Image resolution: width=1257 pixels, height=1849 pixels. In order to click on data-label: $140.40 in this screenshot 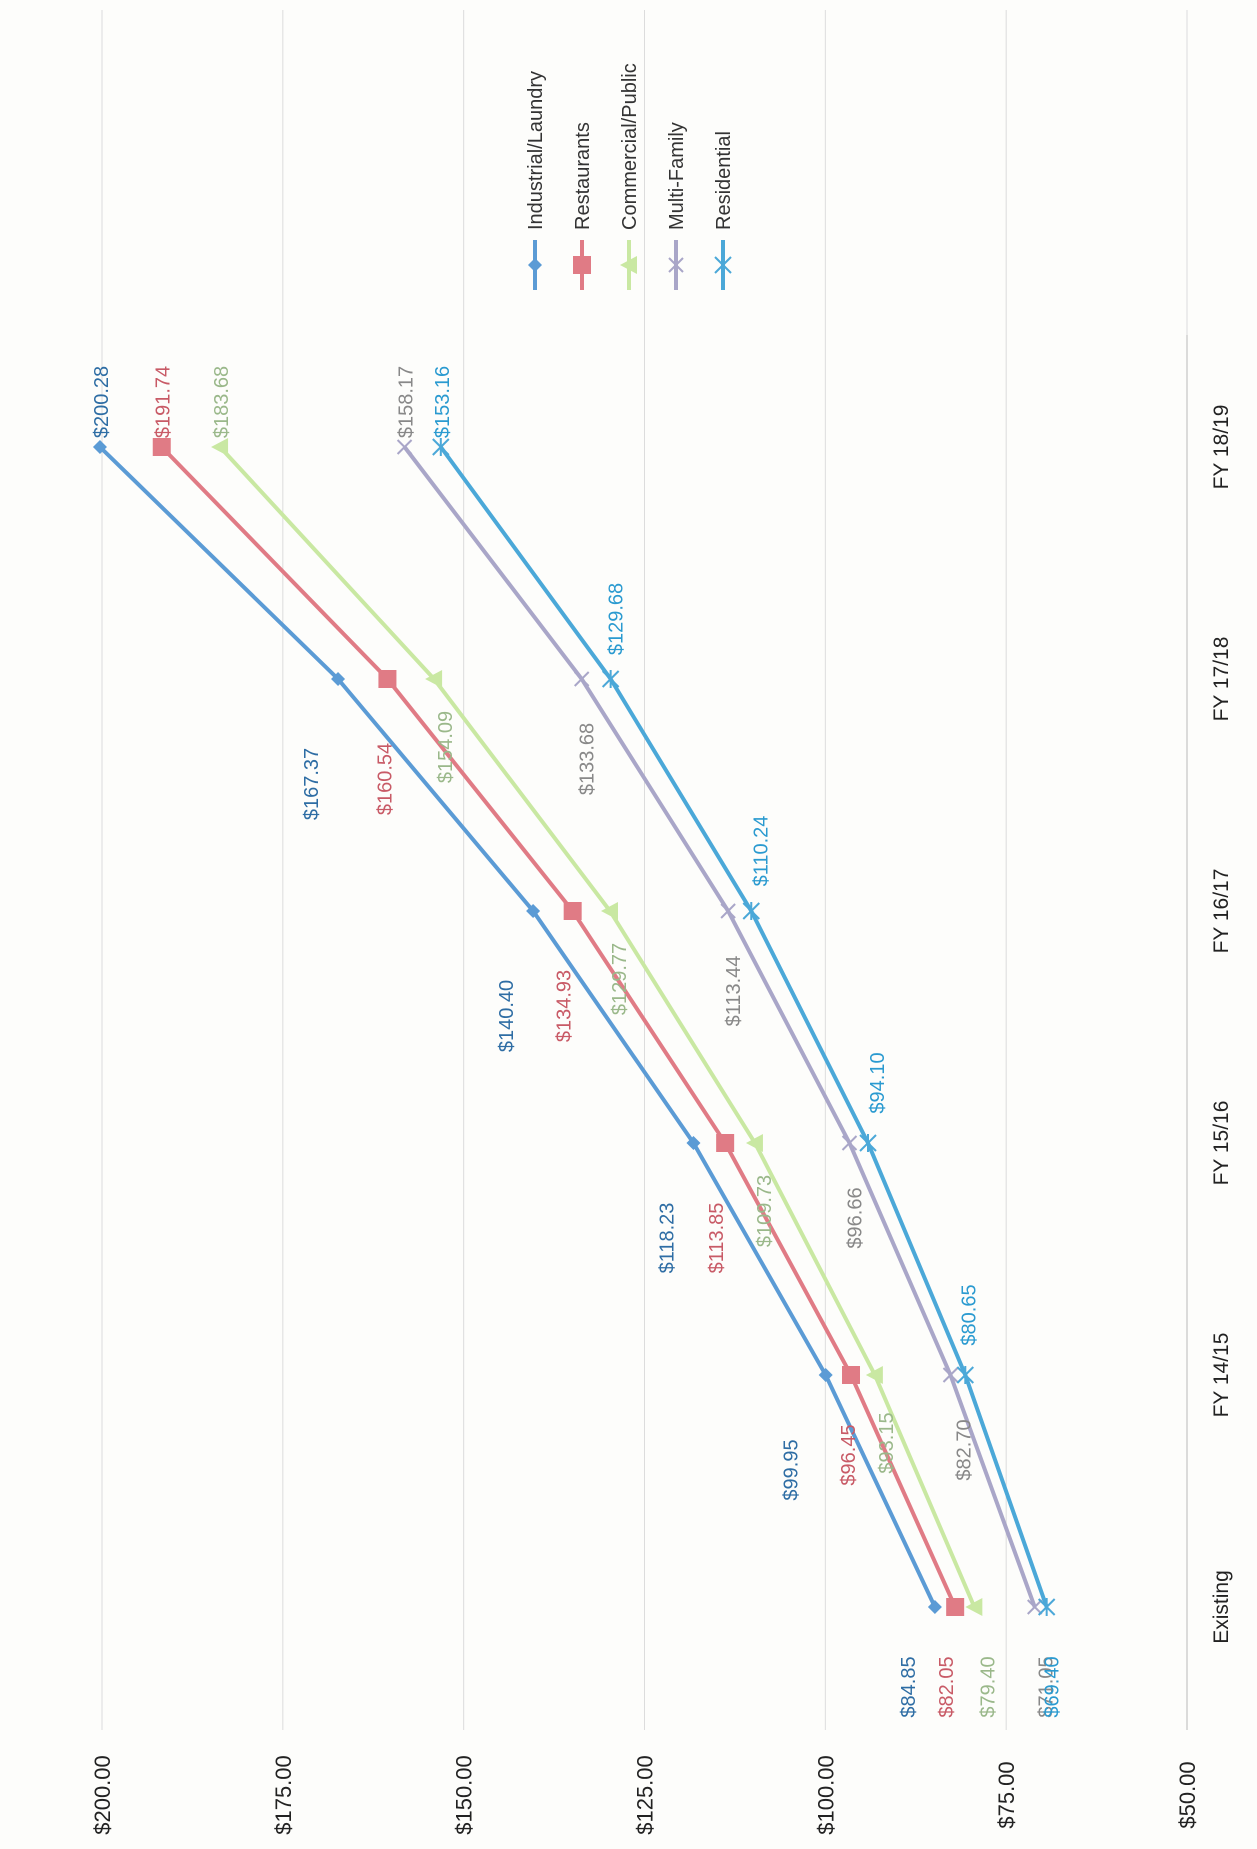, I will do `click(507, 1016)`.